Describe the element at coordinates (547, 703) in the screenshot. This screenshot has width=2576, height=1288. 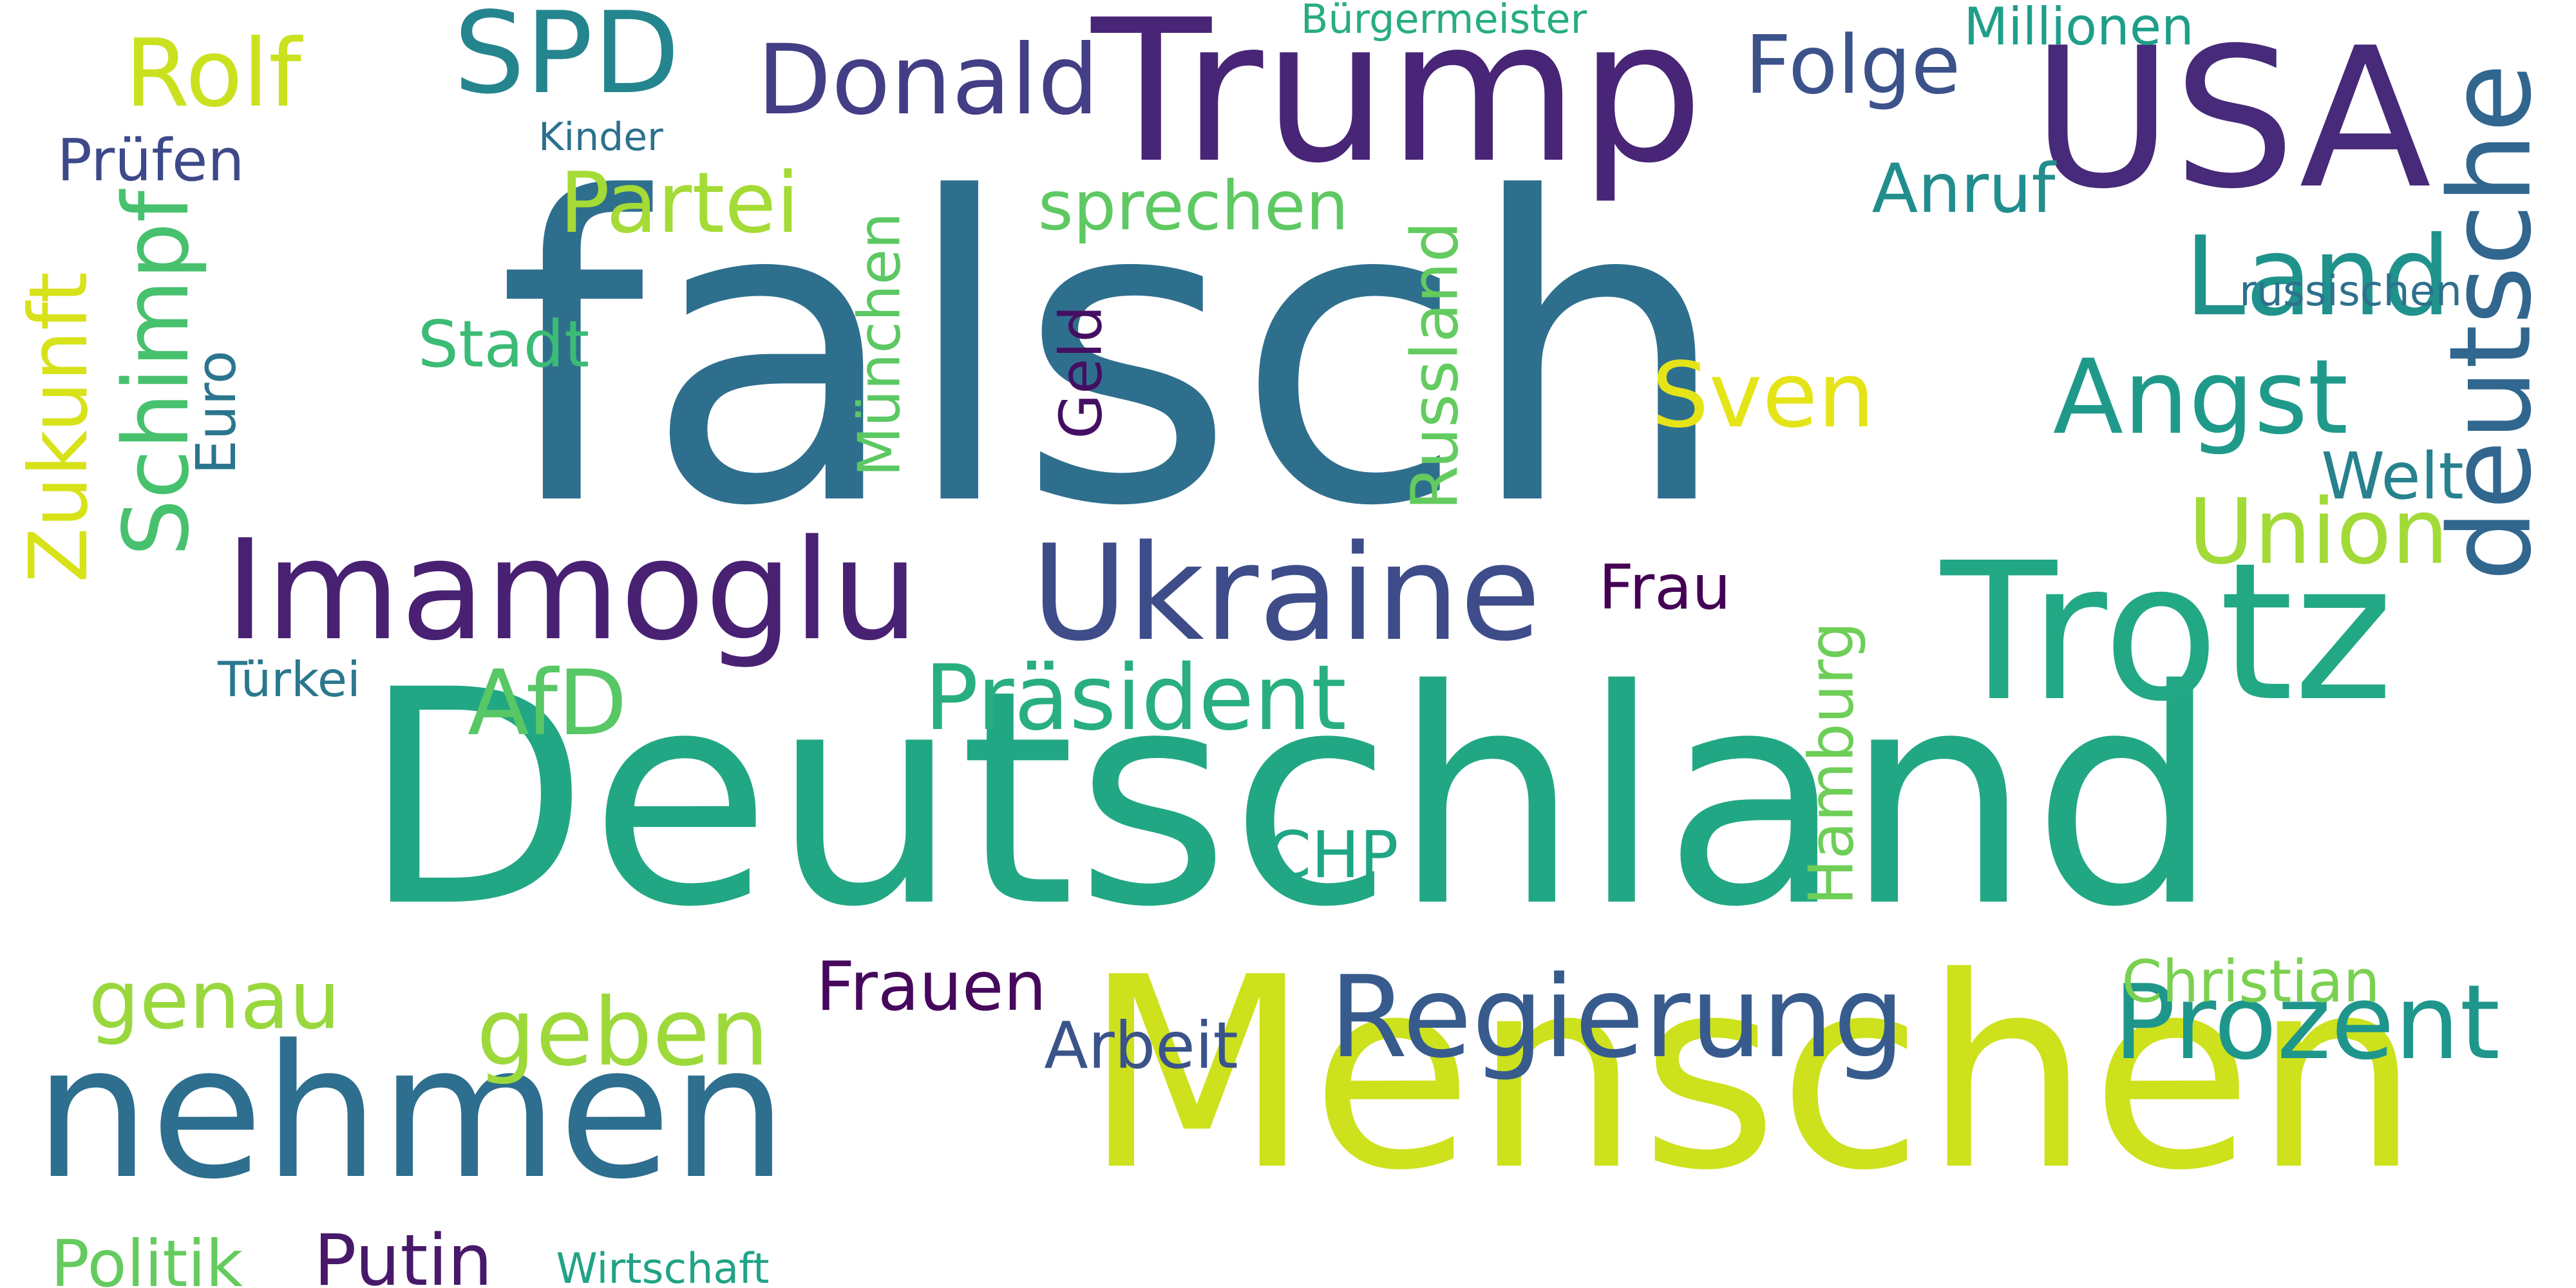
I see `word-afd: AfD` at that location.